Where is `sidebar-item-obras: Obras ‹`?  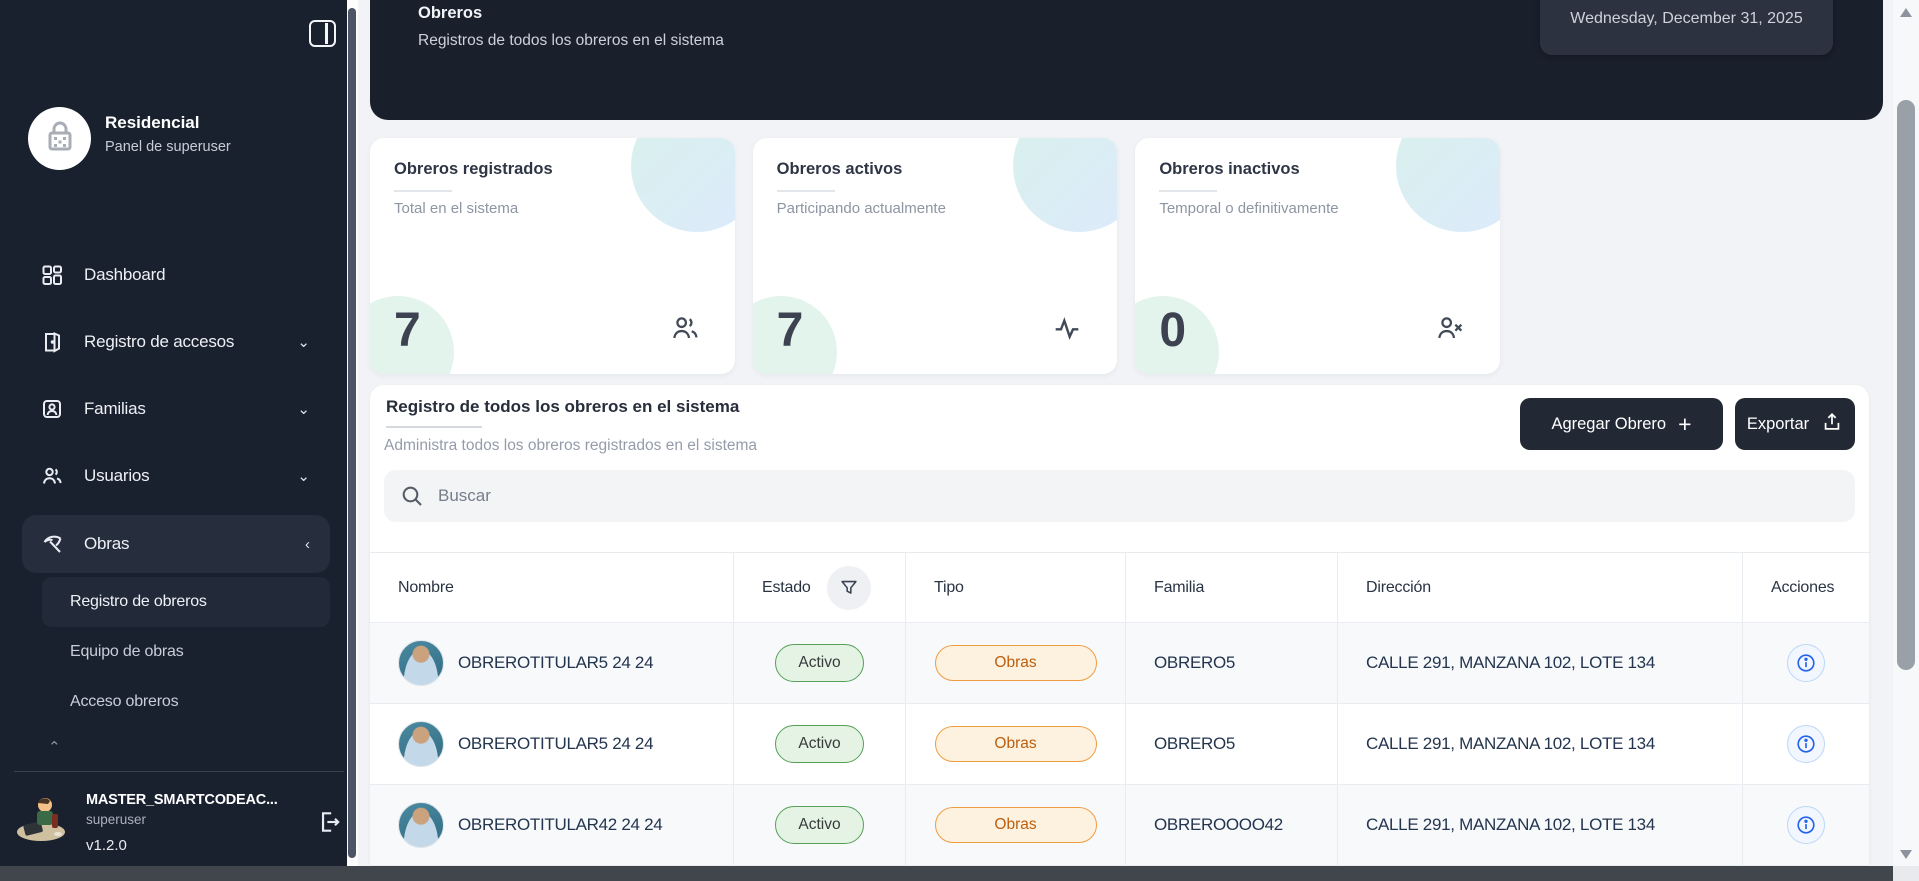 sidebar-item-obras: Obras ‹ is located at coordinates (176, 544).